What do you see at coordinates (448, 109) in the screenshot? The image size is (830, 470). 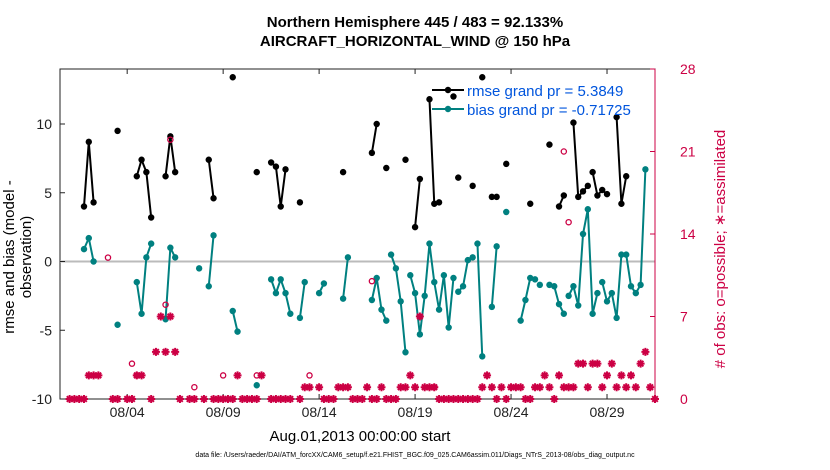 I see `legend-marker` at bounding box center [448, 109].